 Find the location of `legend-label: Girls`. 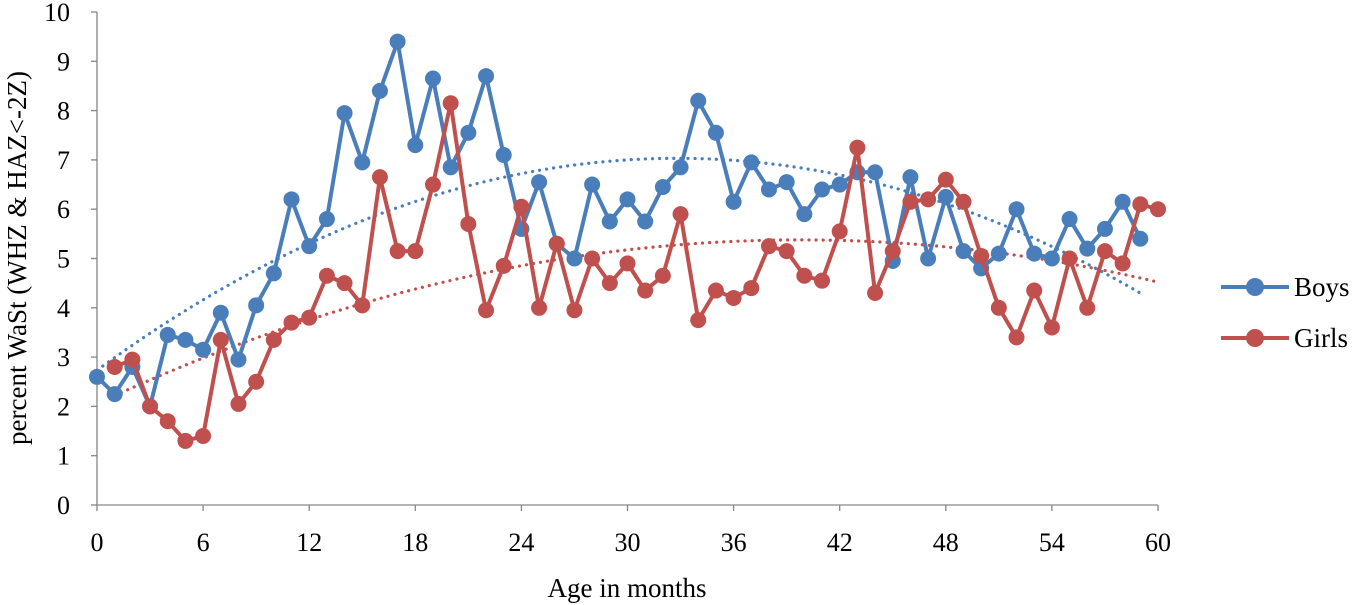

legend-label: Girls is located at coordinates (1321, 338).